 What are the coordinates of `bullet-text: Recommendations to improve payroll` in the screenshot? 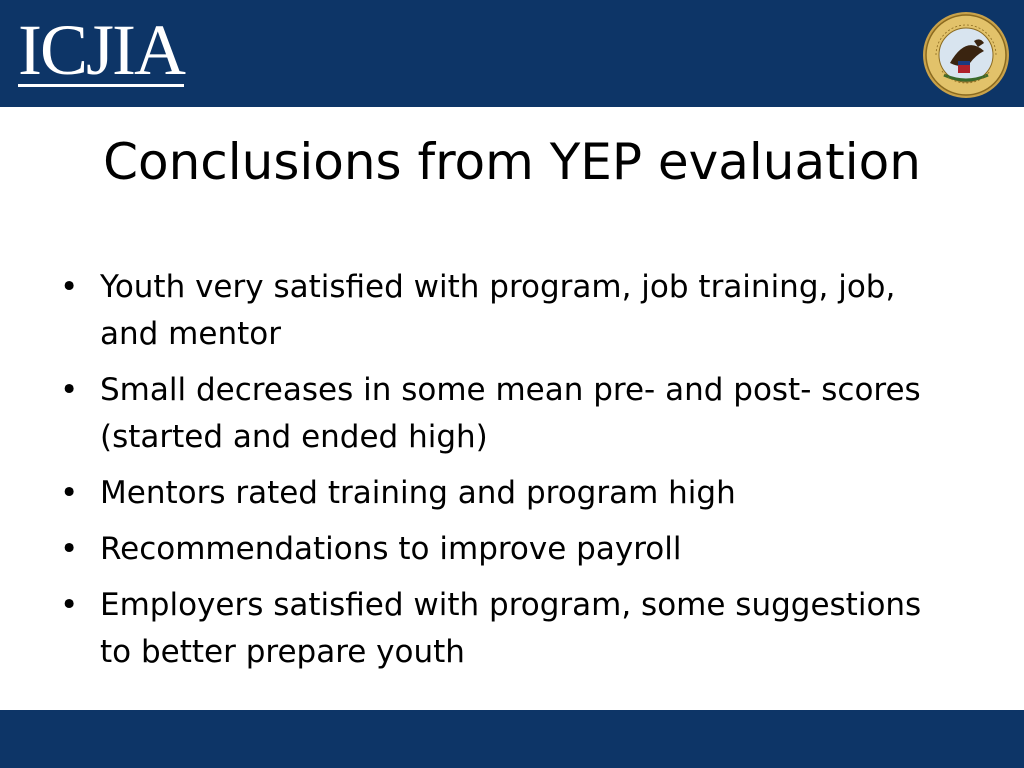 It's located at (391, 549).